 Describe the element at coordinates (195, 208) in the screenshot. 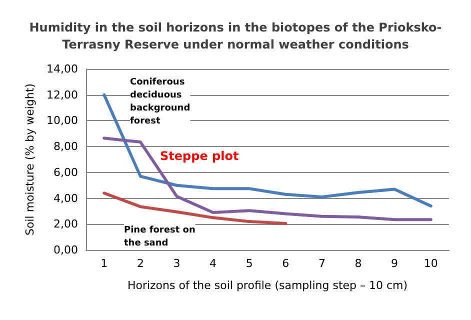

I see `line-series` at that location.